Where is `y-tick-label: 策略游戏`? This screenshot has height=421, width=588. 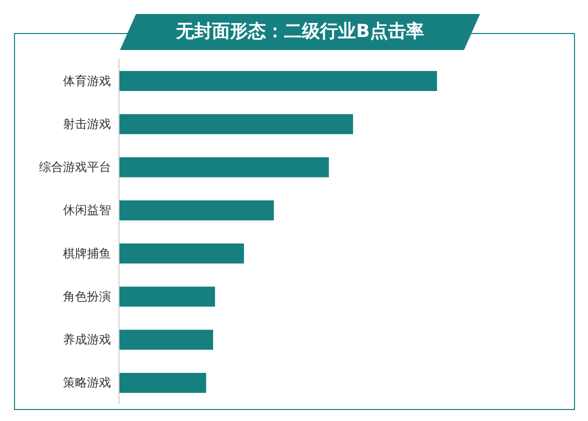
y-tick-label: 策略游戏 is located at coordinates (87, 383).